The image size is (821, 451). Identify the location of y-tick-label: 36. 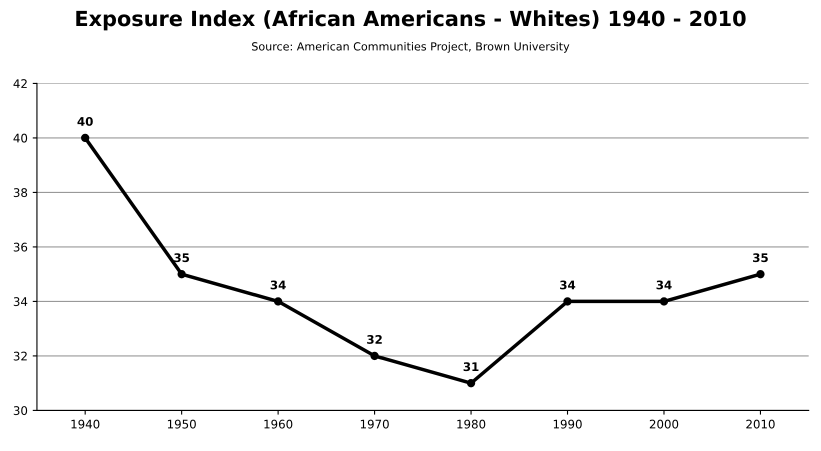
(21, 247).